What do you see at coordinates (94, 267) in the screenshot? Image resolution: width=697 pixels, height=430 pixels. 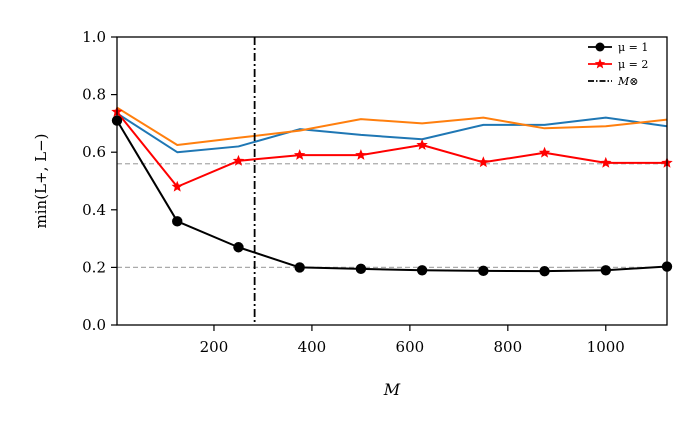 I see `y-tick-label-1: 0.2` at bounding box center [94, 267].